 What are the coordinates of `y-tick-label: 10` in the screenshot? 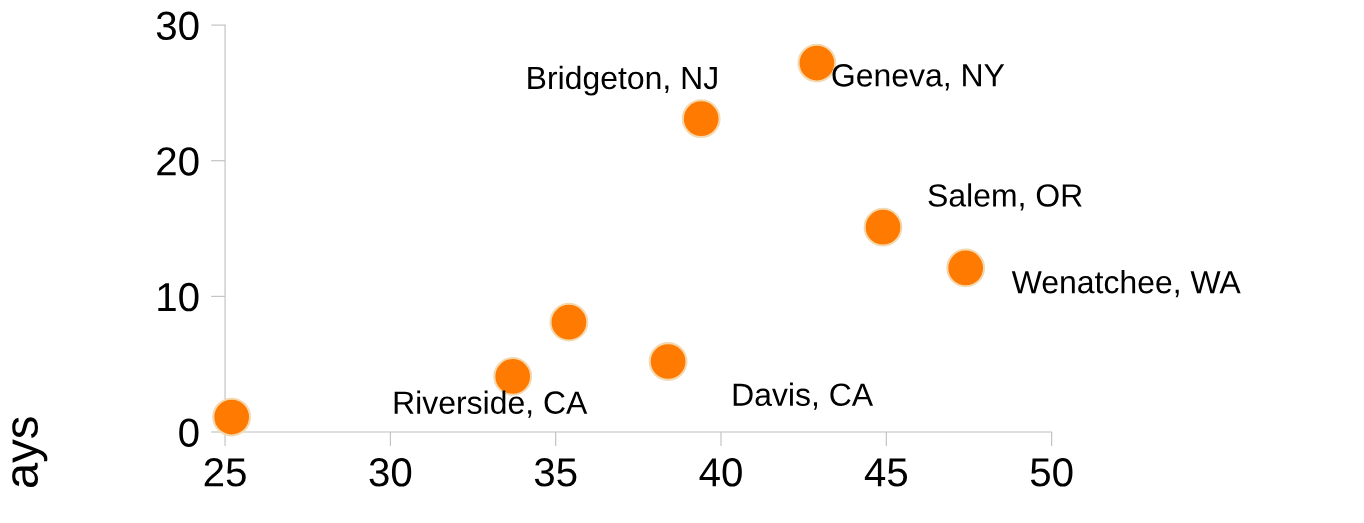 It's located at (178, 297).